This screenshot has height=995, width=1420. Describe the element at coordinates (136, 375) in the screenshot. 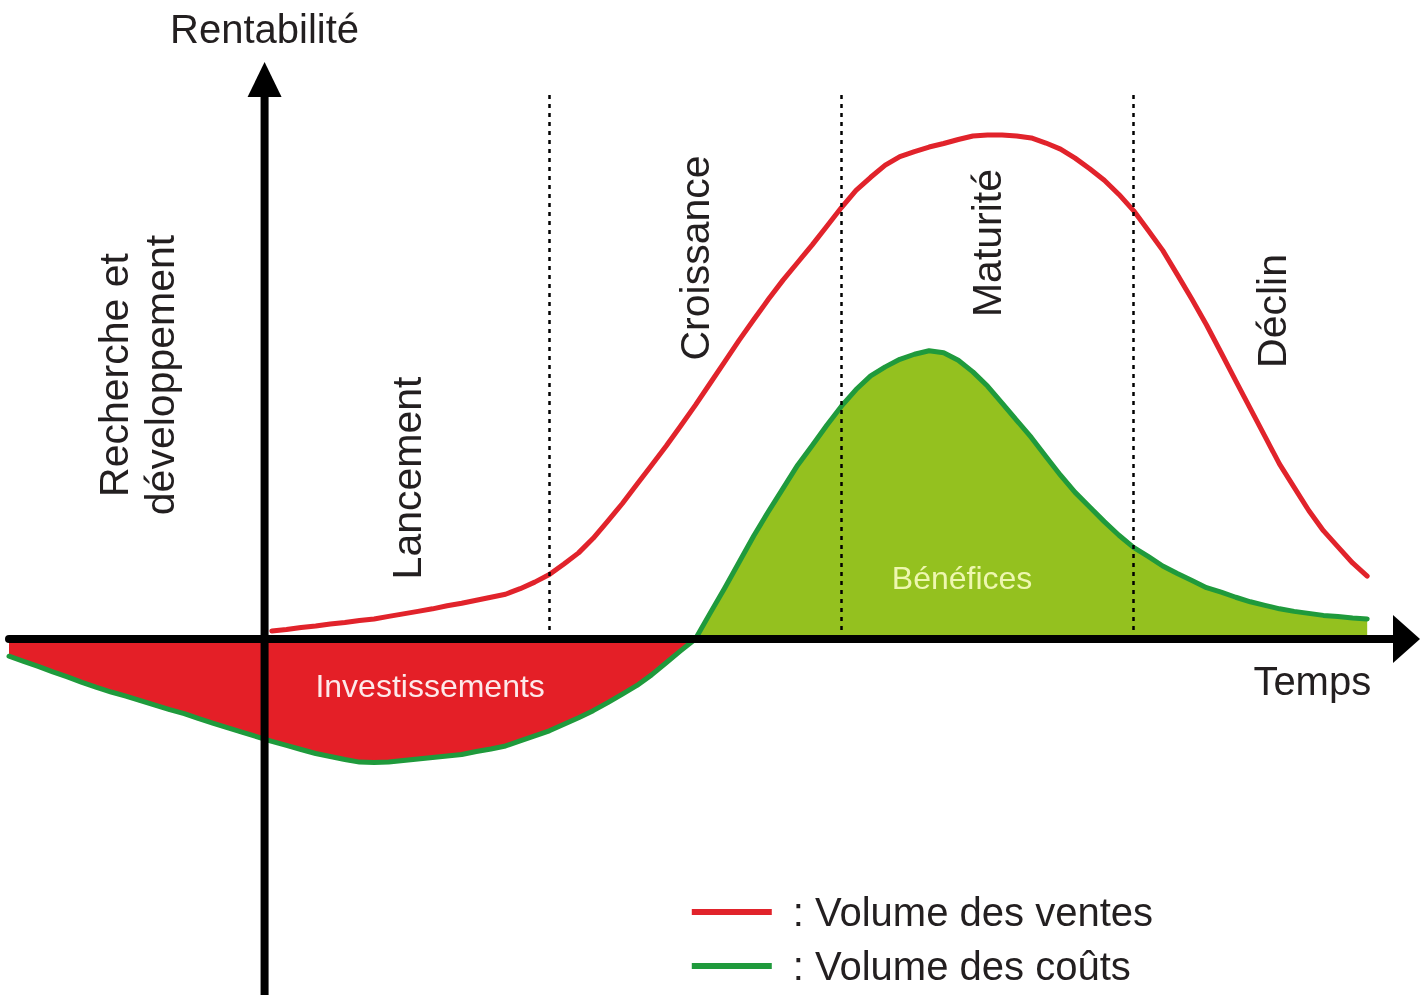

I see `annotation: Recherche et développement` at that location.